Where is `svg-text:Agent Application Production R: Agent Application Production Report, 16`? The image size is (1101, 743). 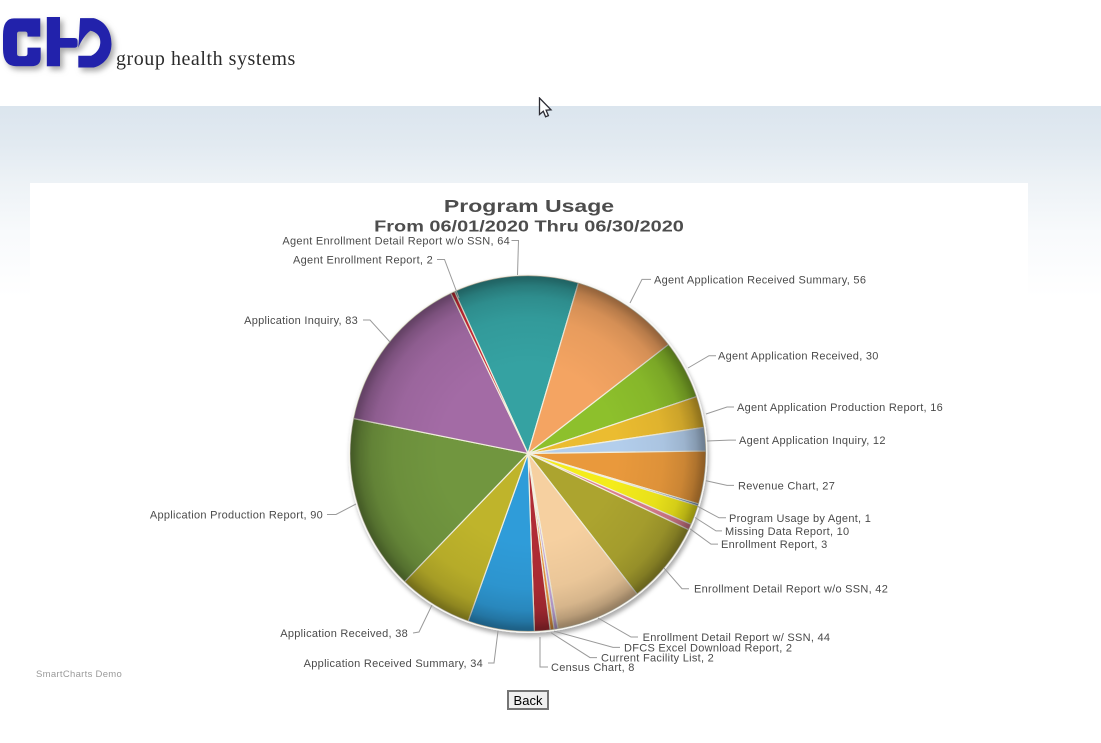 svg-text:Agent Application Production R: Agent Application Production Report, 16 is located at coordinates (840, 408).